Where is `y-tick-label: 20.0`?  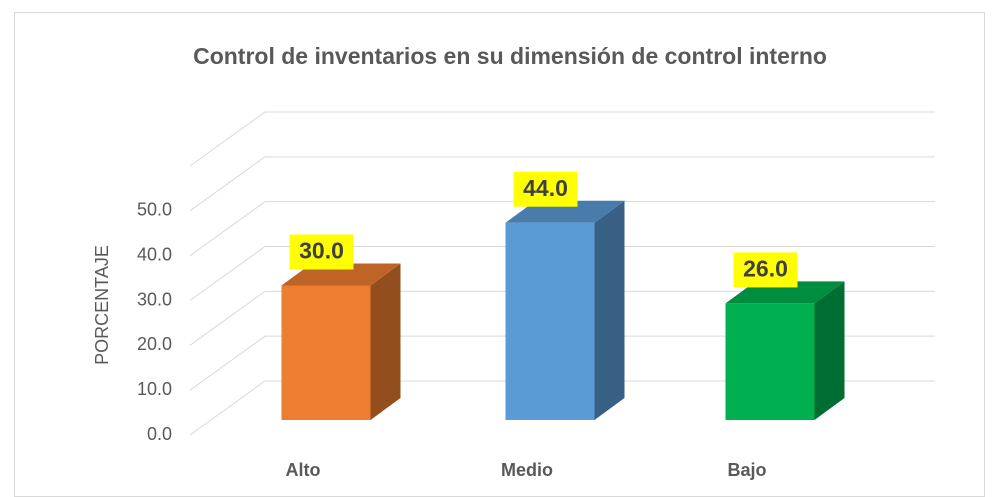 y-tick-label: 20.0 is located at coordinates (154, 344).